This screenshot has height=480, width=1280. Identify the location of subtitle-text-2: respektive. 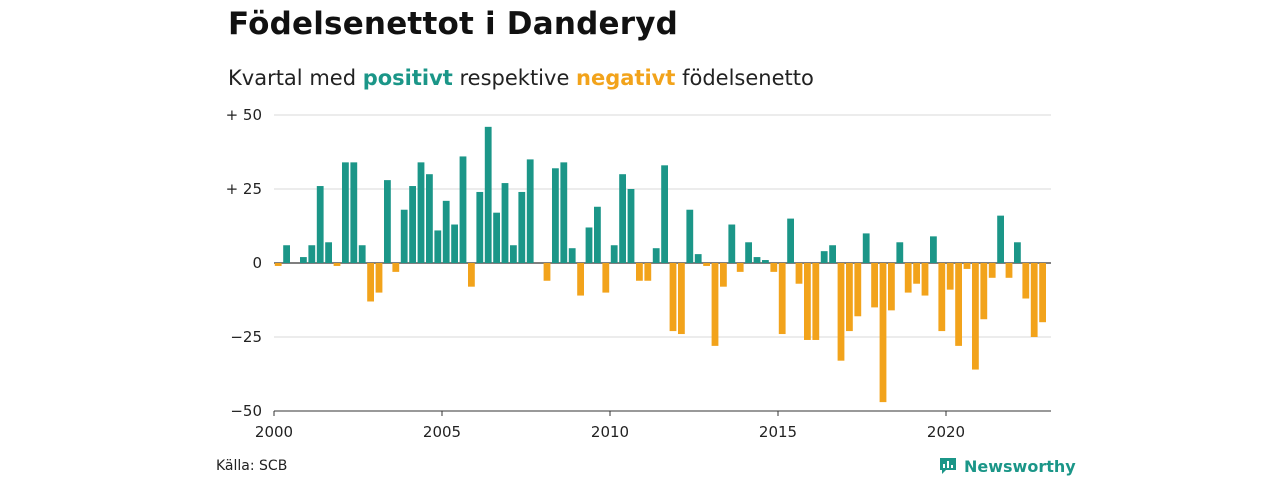
(514, 78).